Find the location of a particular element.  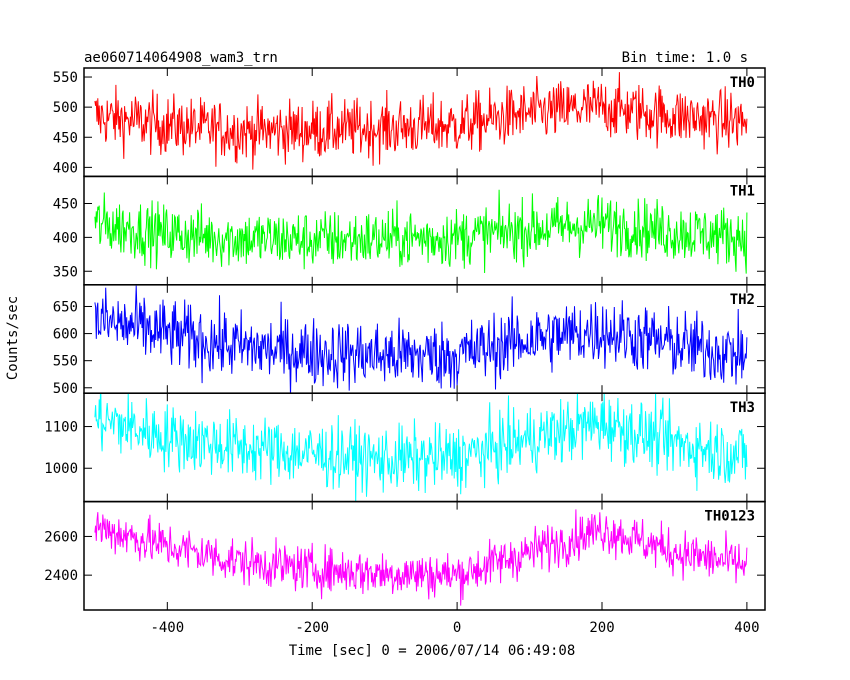

series-line-th1 is located at coordinates (421, 231).